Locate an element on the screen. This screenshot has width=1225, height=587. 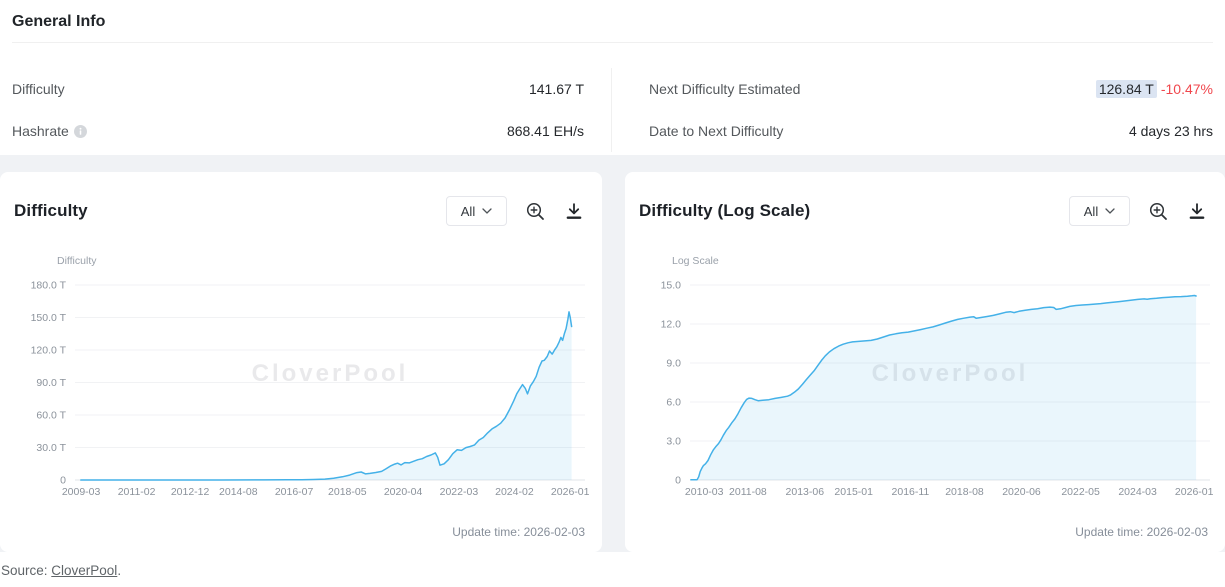
svg-text: 2015-01 is located at coordinates (853, 492).